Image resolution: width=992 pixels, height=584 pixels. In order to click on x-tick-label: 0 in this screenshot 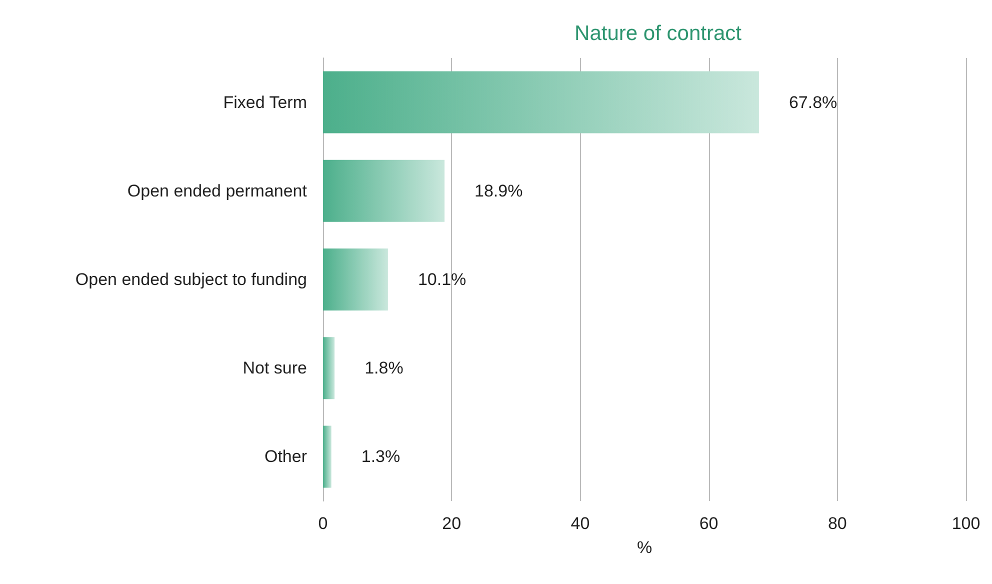, I will do `click(323, 523)`.